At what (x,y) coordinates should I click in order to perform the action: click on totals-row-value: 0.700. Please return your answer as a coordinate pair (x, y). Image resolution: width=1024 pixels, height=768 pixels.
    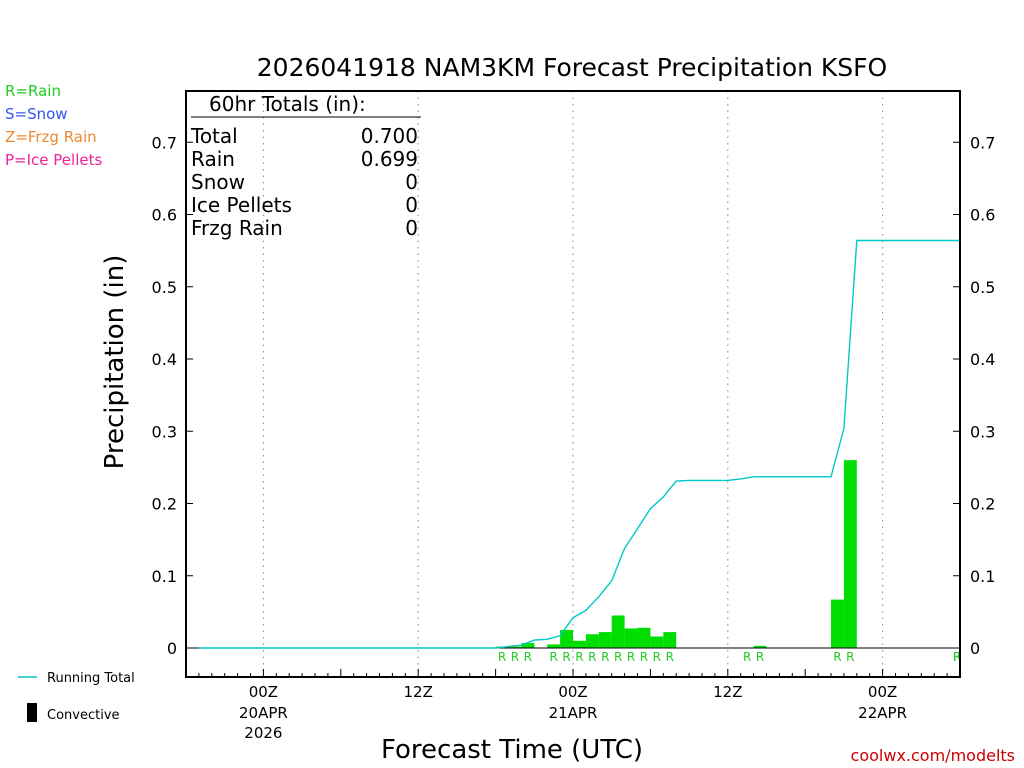
    Looking at the image, I should click on (389, 136).